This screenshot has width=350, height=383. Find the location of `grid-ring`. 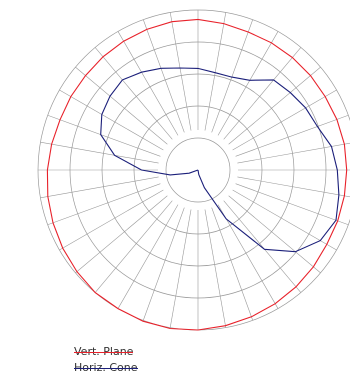

grid-ring is located at coordinates (198, 170).